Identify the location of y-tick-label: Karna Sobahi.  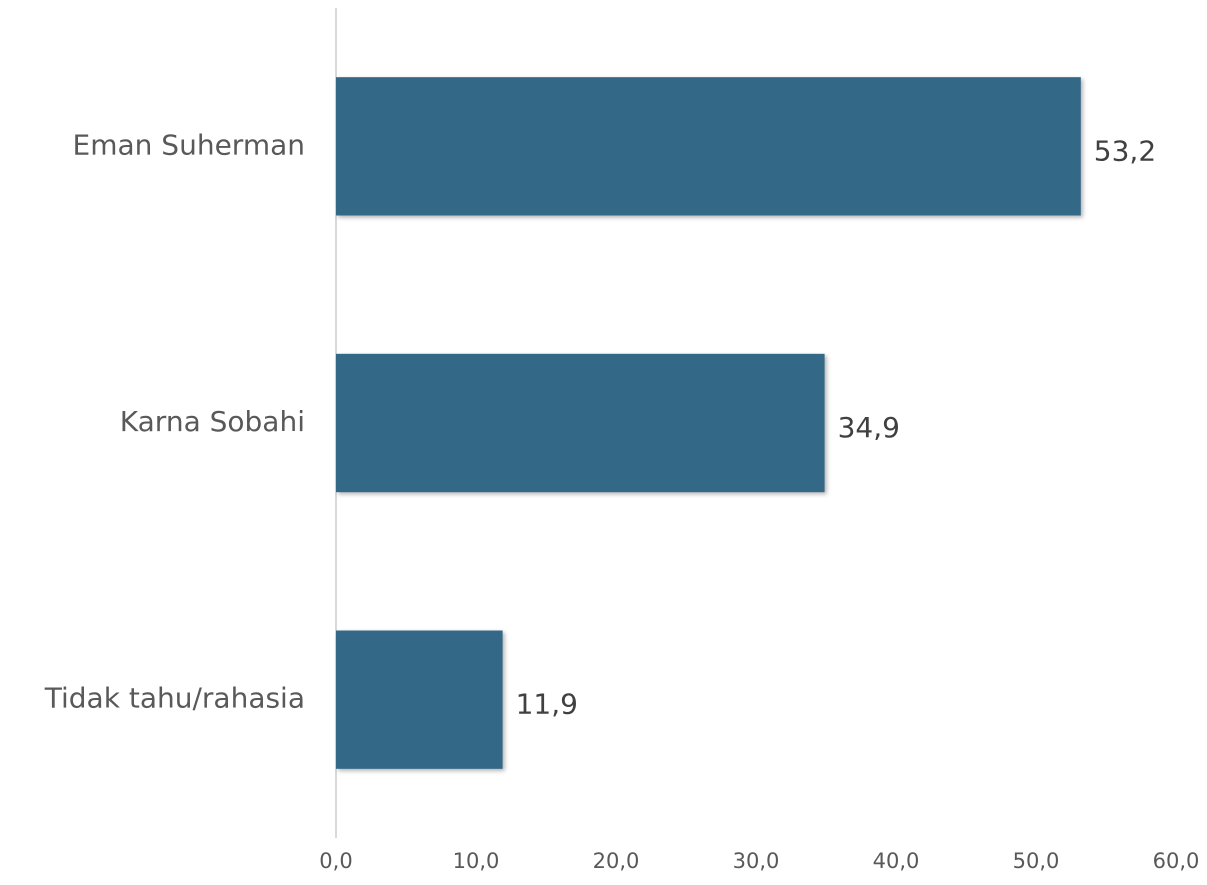
(212, 421).